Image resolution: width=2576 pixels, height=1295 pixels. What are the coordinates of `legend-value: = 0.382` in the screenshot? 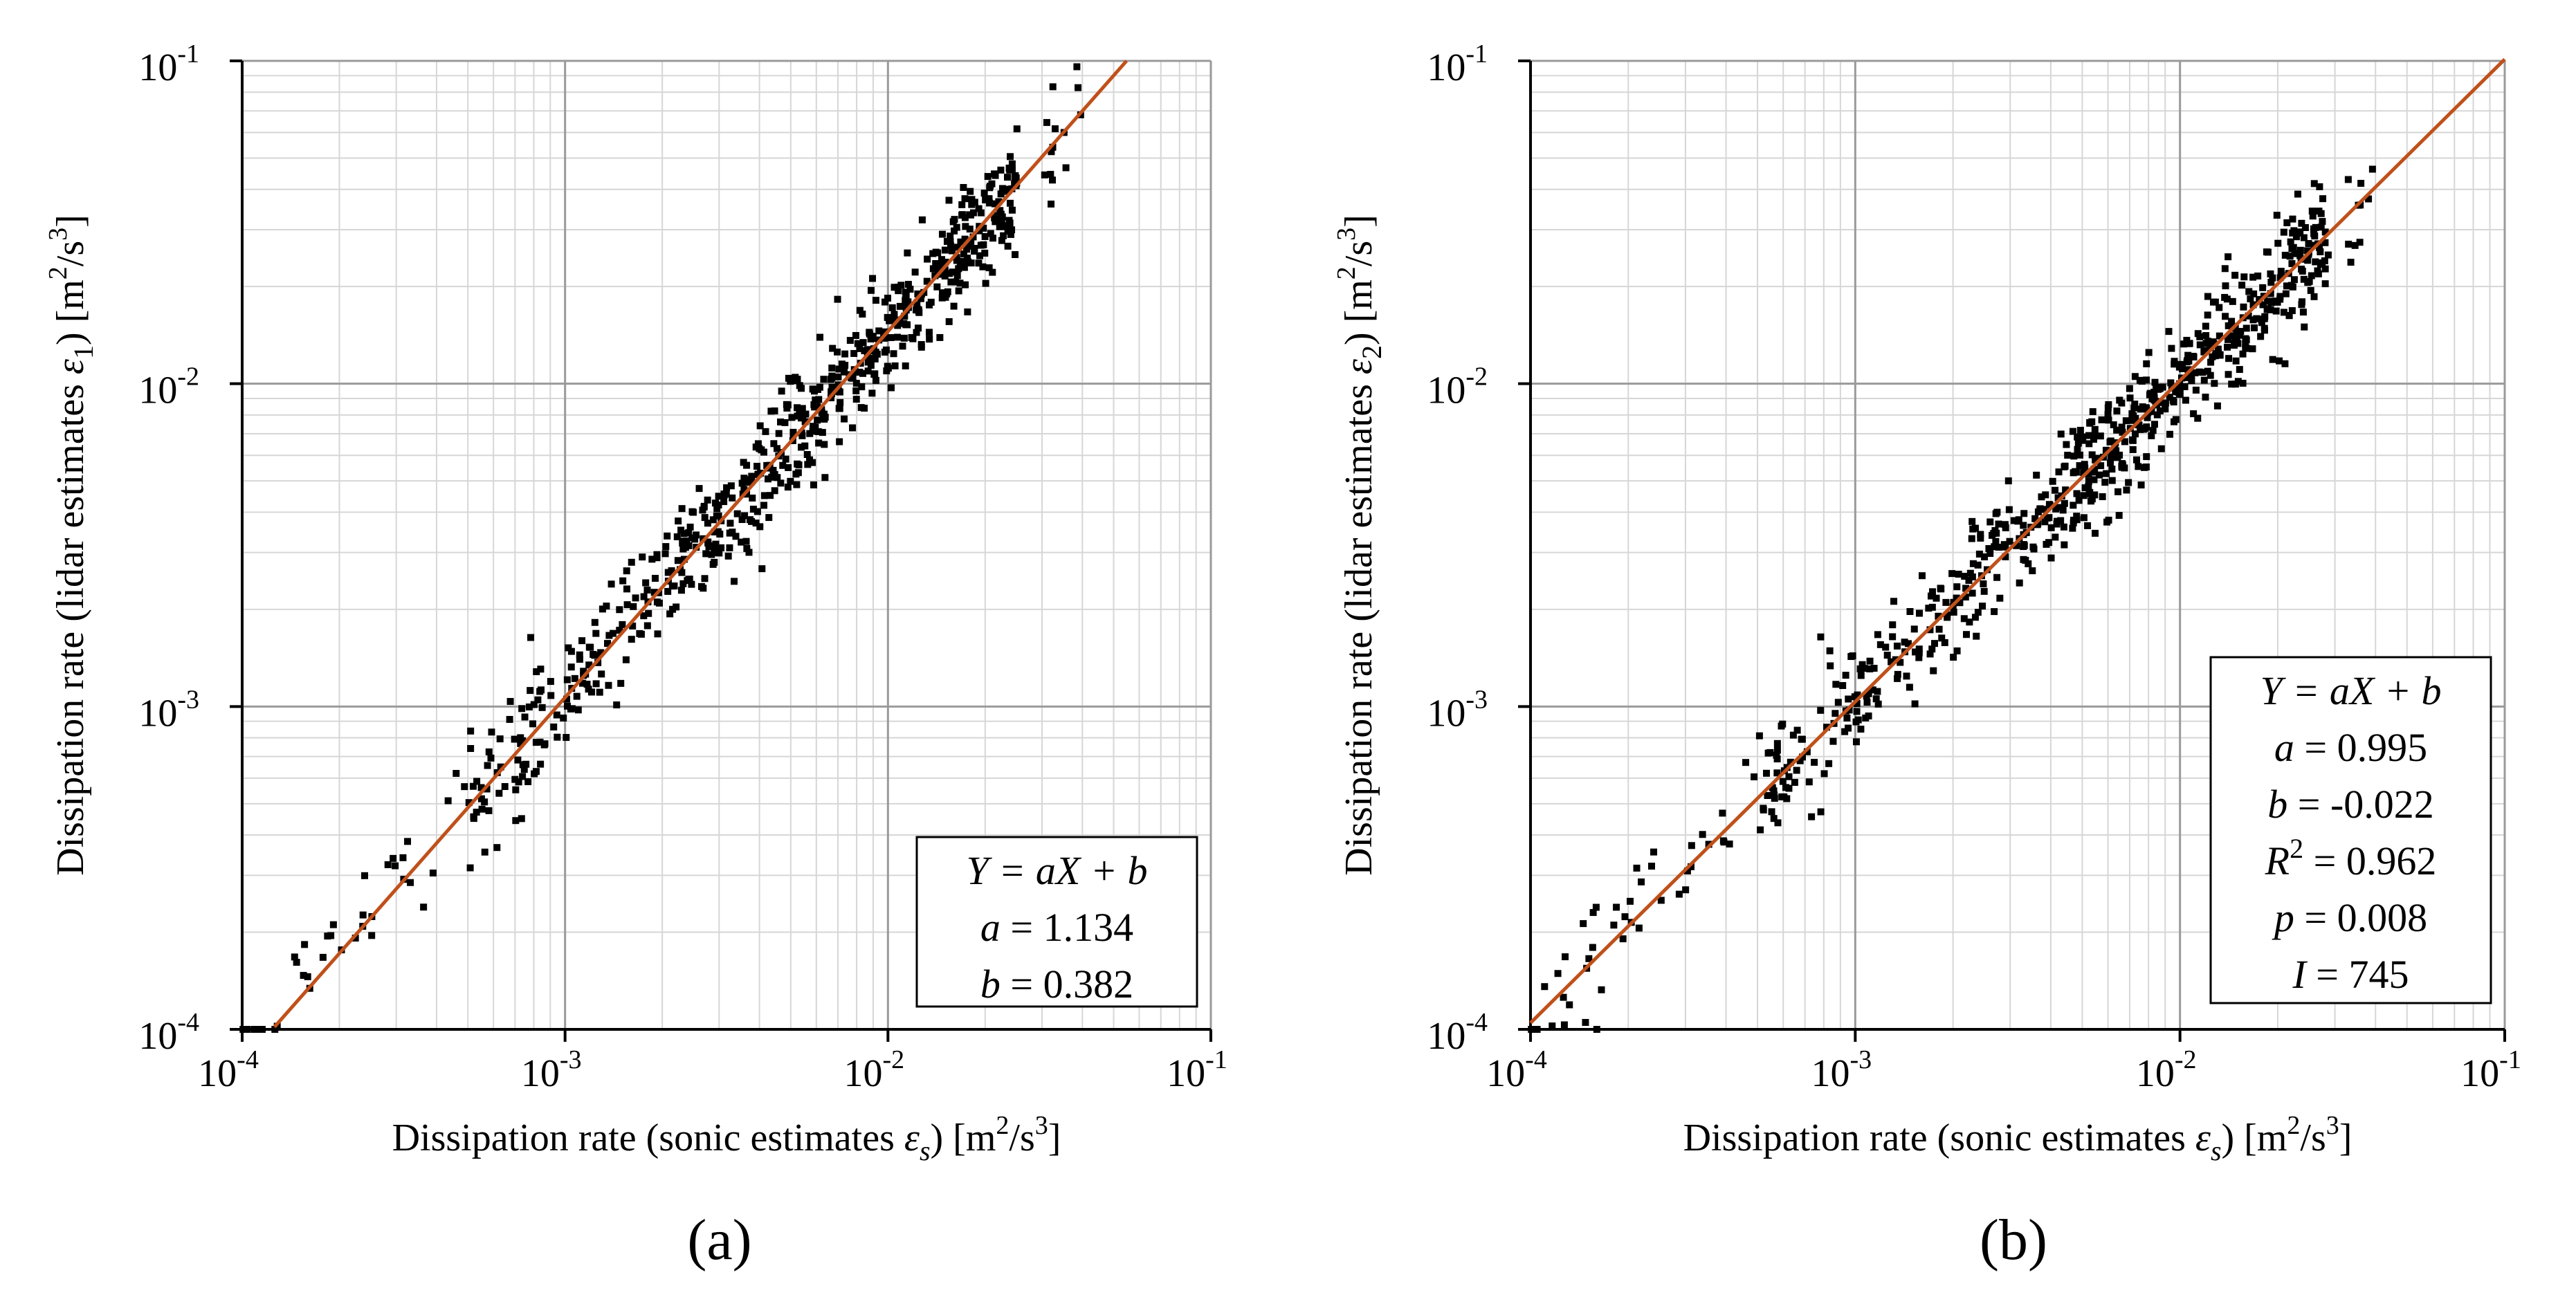 It's located at (1067, 984).